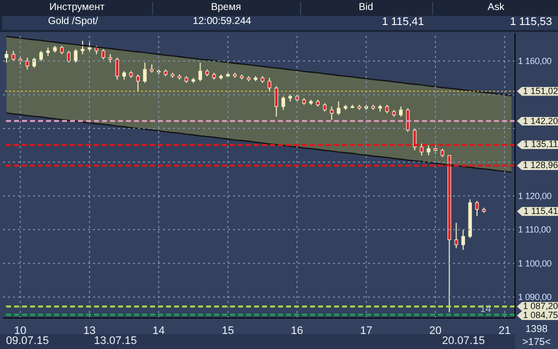  I want to click on ref-line-label: 1 135,11, so click(537, 144).